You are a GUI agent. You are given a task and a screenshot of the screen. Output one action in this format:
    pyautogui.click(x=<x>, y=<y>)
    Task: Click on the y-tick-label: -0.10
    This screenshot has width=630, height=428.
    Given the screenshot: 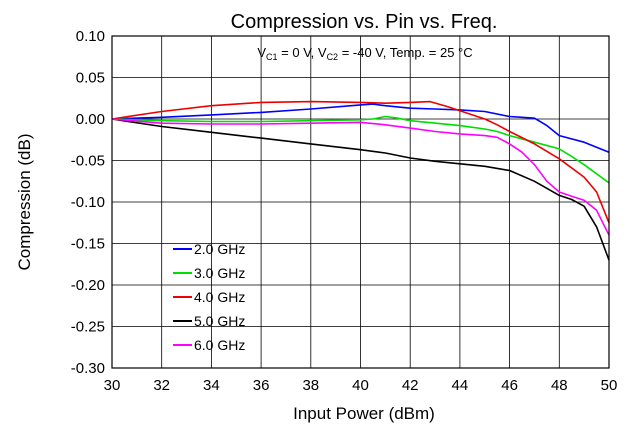 What is the action you would take?
    pyautogui.click(x=88, y=202)
    